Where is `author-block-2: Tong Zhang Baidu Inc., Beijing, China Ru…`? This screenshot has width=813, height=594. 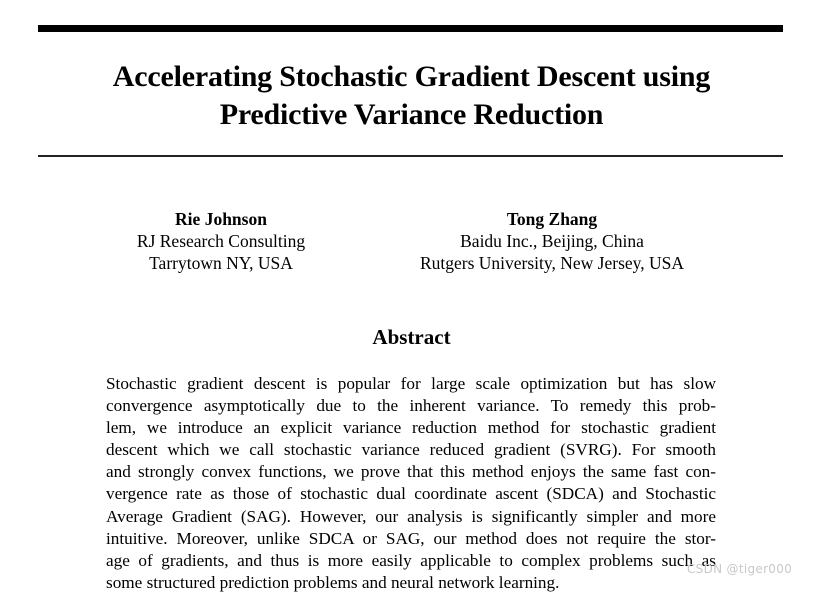
author-block-2: Tong Zhang Baidu Inc., Beijing, China Ru… is located at coordinates (552, 241).